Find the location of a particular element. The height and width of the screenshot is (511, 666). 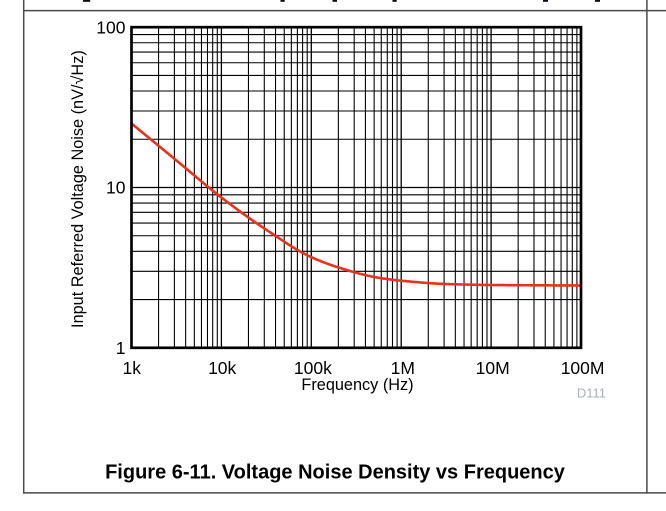

svg-text: 100M is located at coordinates (583, 368).